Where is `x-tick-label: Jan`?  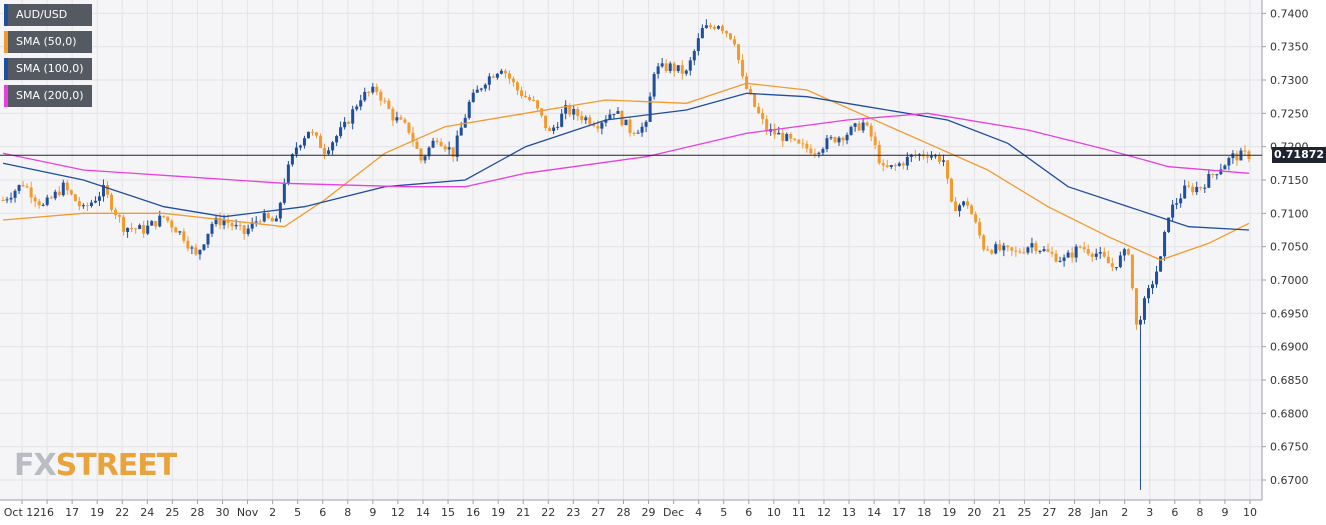 x-tick-label: Jan is located at coordinates (1099, 512).